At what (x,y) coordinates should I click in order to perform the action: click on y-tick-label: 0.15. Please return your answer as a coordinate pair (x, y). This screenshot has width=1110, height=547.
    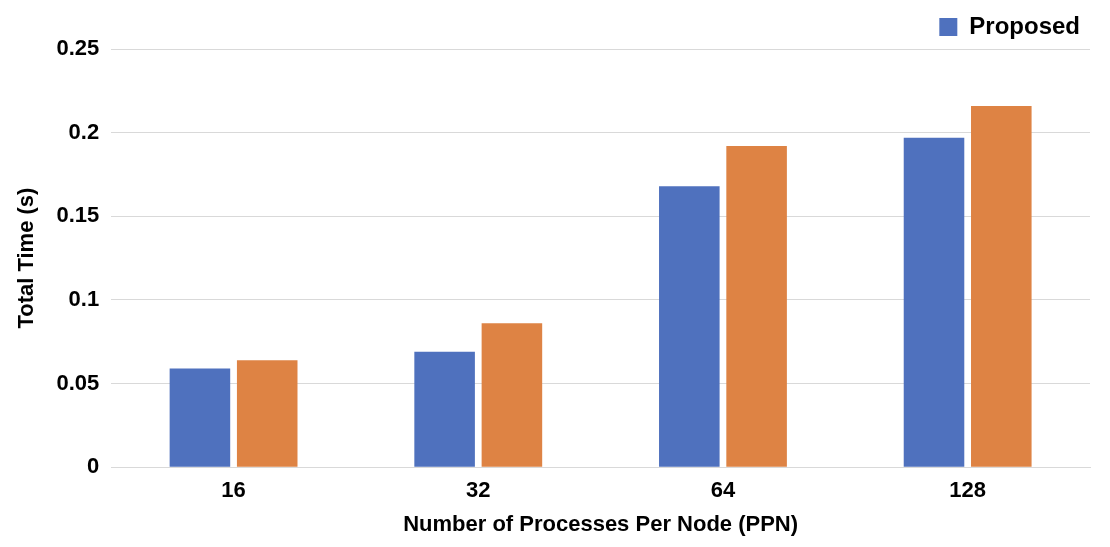
    Looking at the image, I should click on (78, 215).